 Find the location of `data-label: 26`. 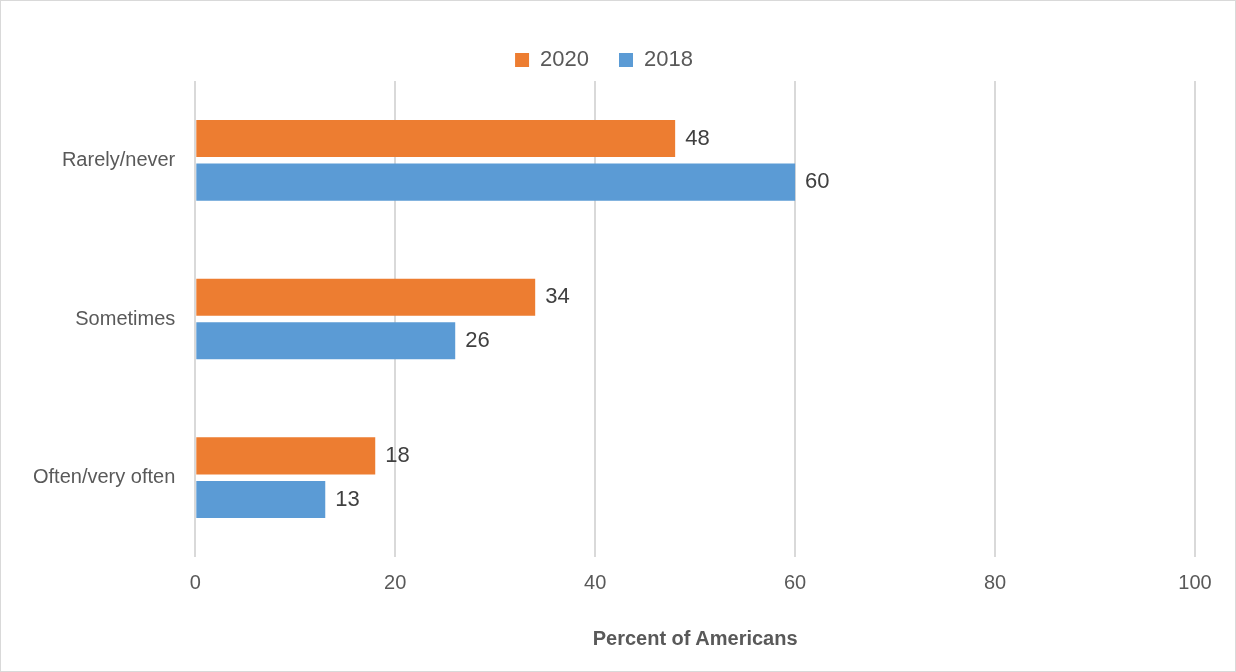

data-label: 26 is located at coordinates (477, 339).